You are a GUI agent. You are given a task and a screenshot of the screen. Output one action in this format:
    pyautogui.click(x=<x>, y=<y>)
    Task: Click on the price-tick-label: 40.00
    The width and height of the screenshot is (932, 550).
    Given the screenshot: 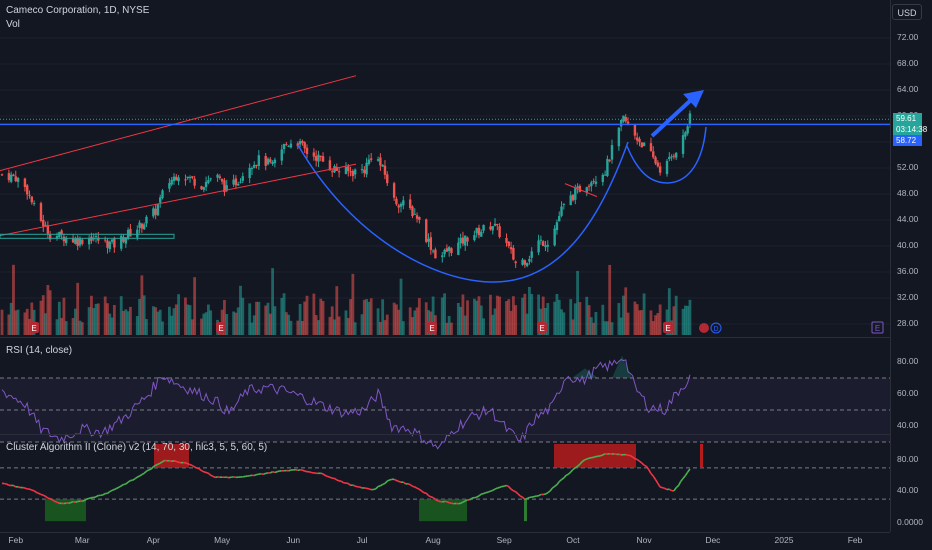 What is the action you would take?
    pyautogui.click(x=908, y=245)
    